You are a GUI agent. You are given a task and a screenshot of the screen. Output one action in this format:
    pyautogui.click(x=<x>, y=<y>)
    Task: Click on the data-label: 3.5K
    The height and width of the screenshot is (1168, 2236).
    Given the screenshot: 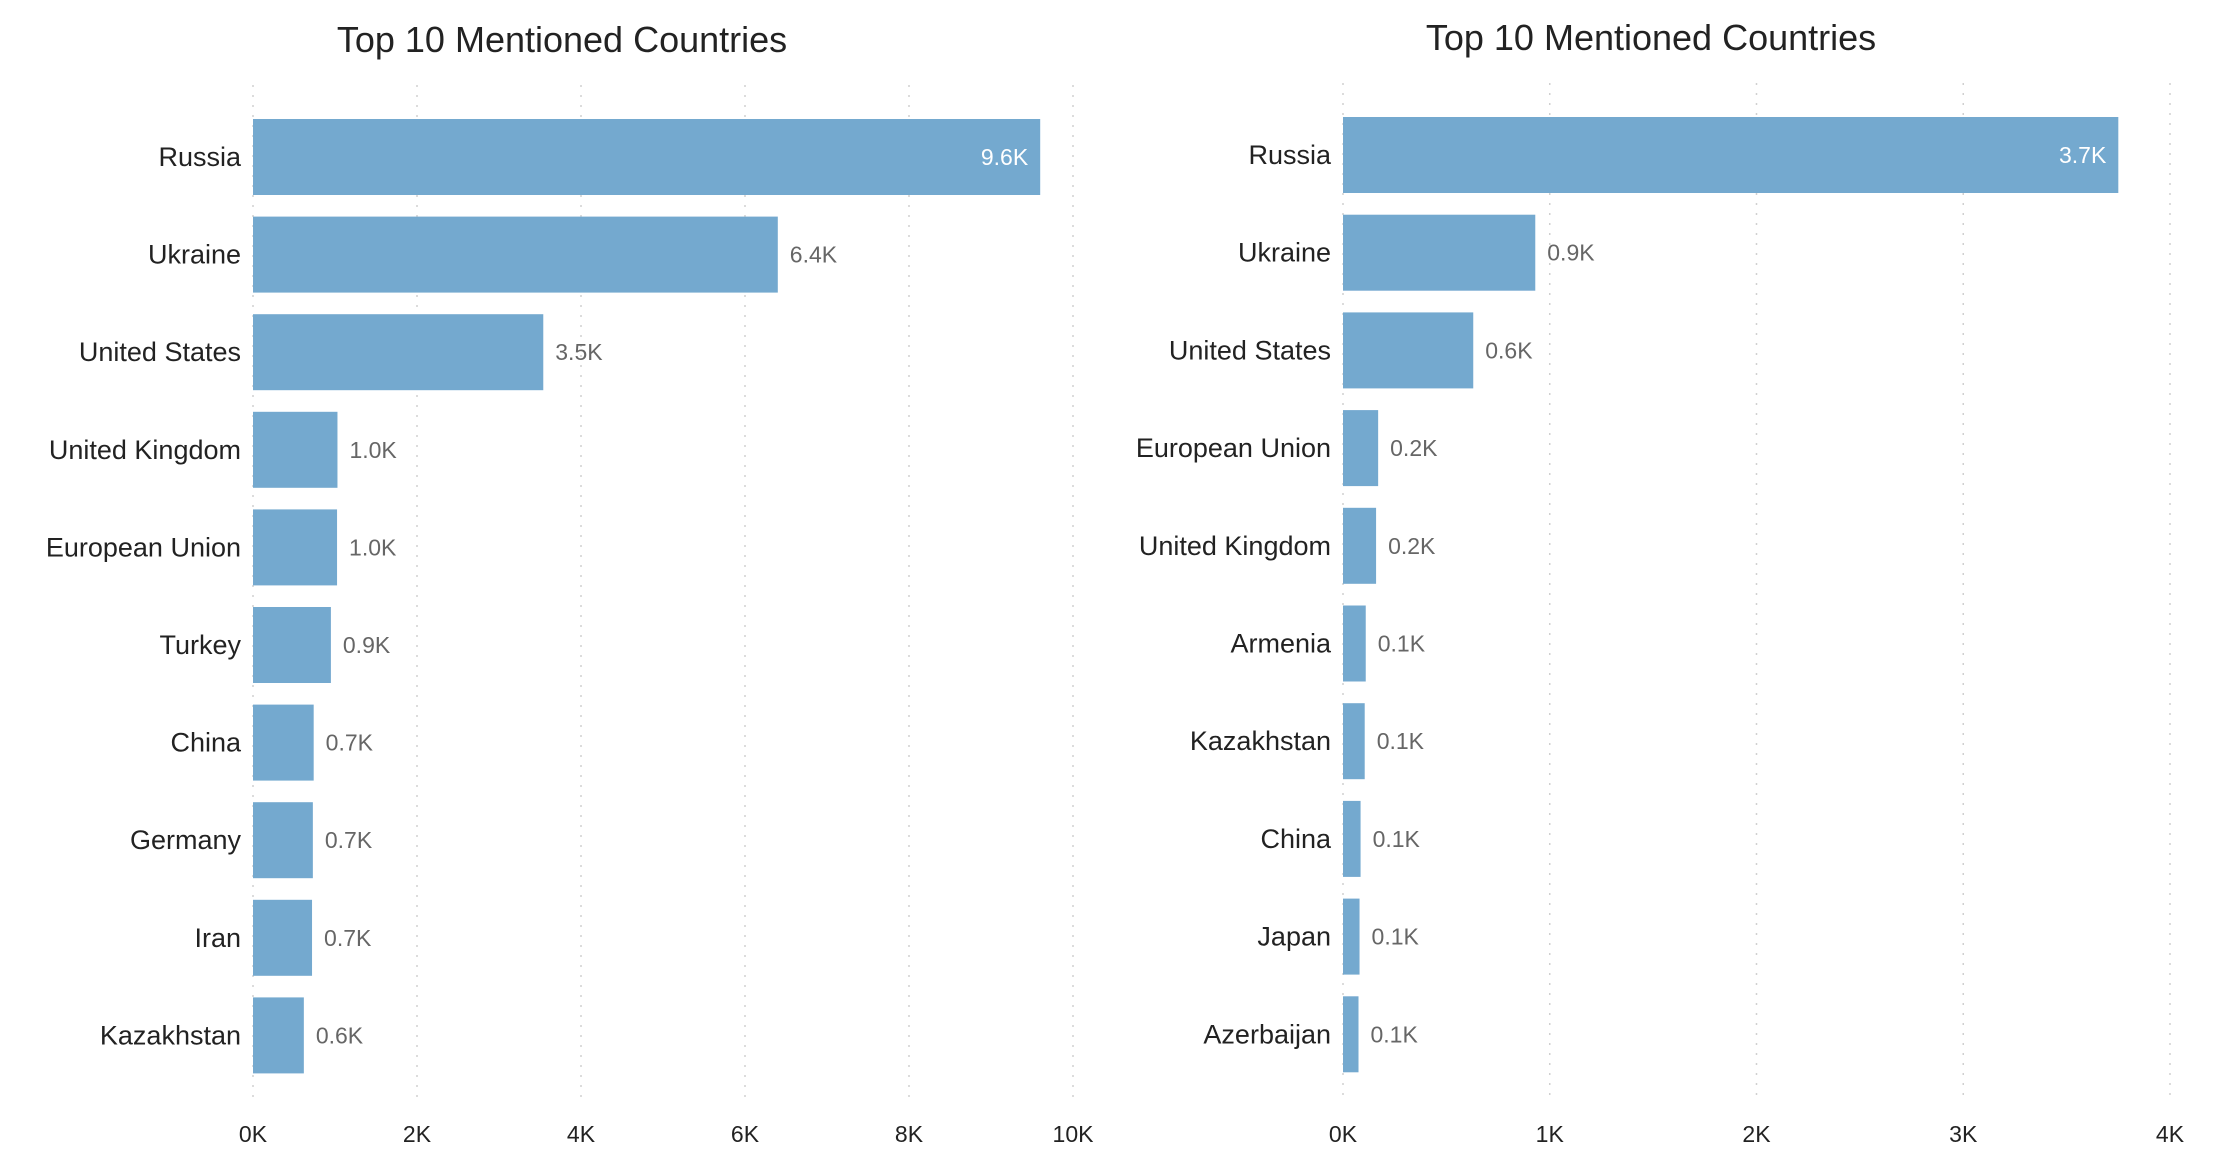 What is the action you would take?
    pyautogui.click(x=579, y=352)
    